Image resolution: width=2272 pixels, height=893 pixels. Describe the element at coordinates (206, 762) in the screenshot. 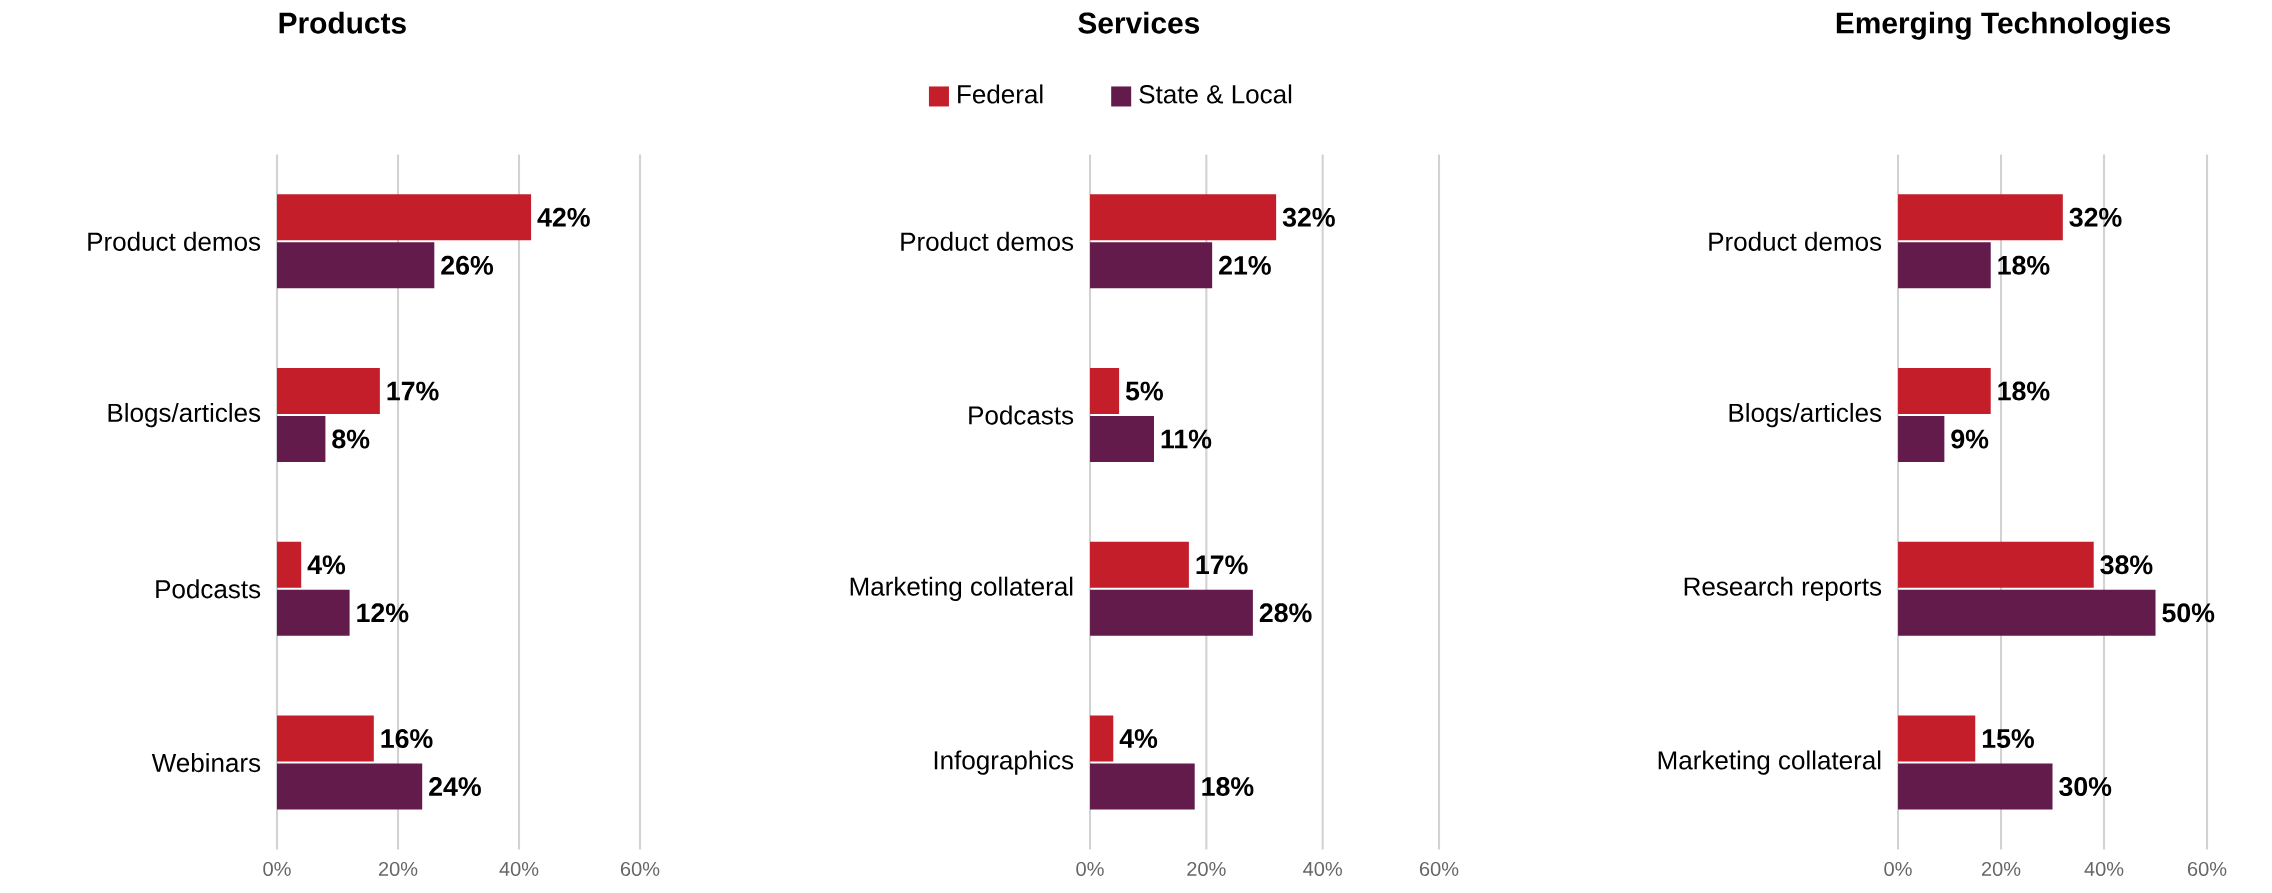

I see `y-tick-label: Webinars` at that location.